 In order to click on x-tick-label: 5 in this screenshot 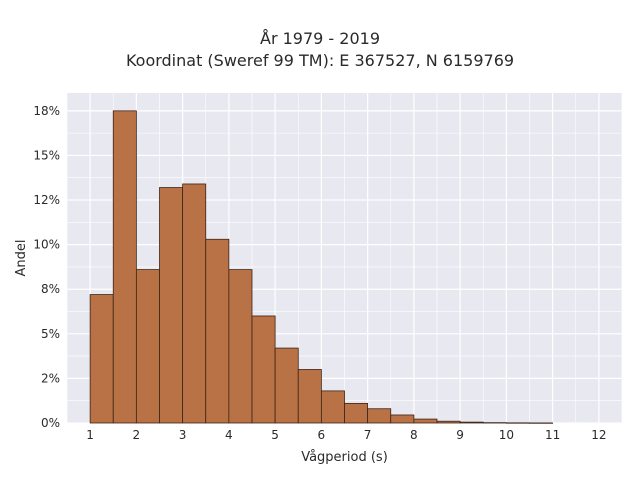, I will do `click(275, 435)`.